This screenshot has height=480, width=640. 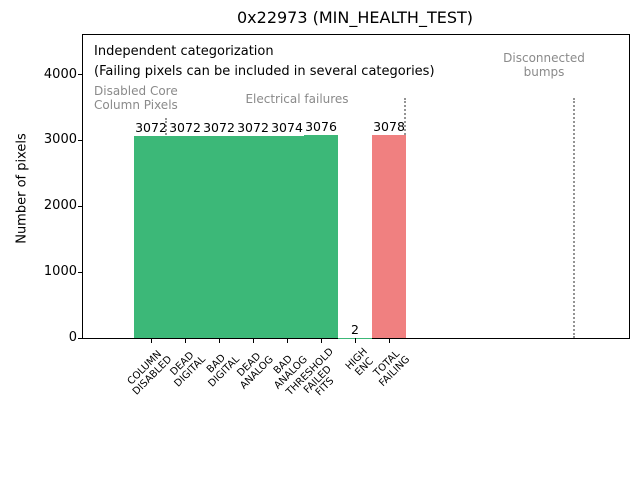 I want to click on bar-value-label-high-enc: 2, so click(x=355, y=329).